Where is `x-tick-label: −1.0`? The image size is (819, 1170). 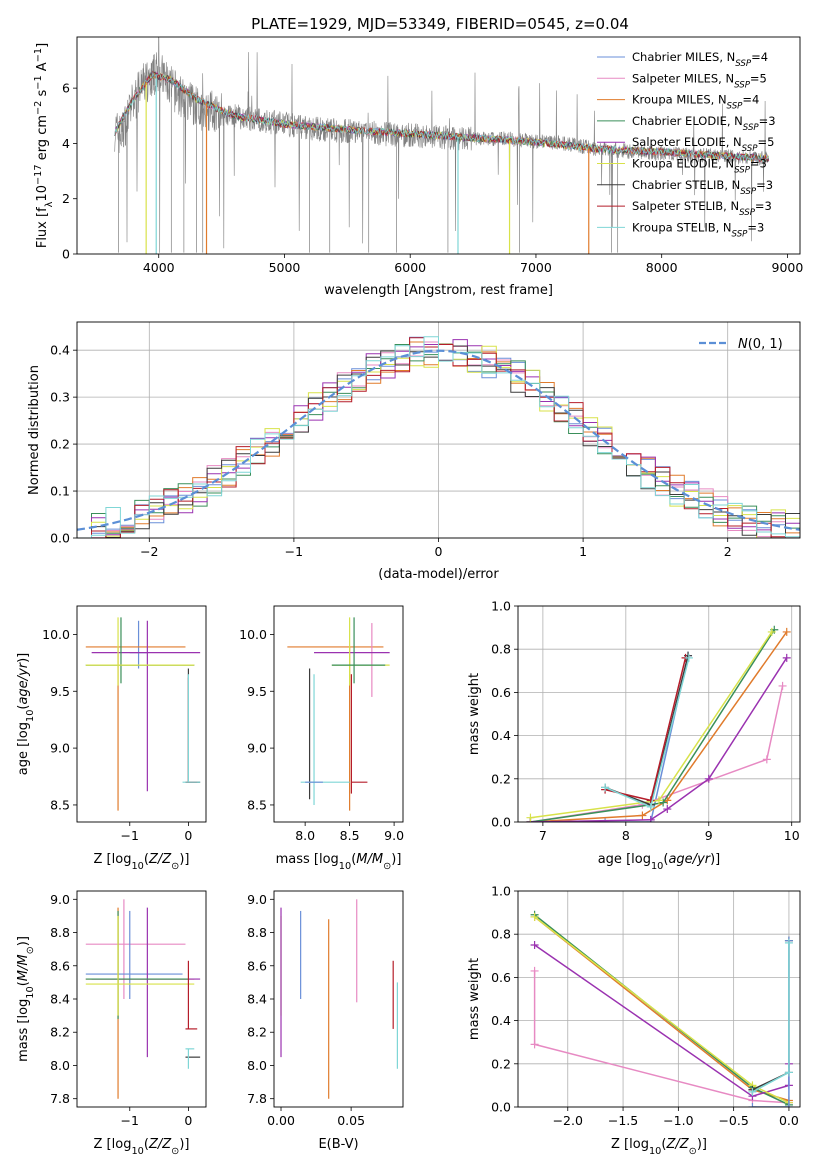
x-tick-label: −1.0 is located at coordinates (678, 1120).